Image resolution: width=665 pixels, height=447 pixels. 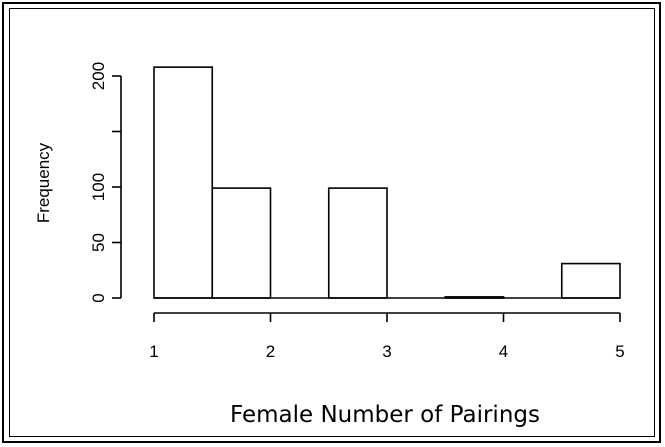 I want to click on y-tick-label-0: 0, so click(x=98, y=297).